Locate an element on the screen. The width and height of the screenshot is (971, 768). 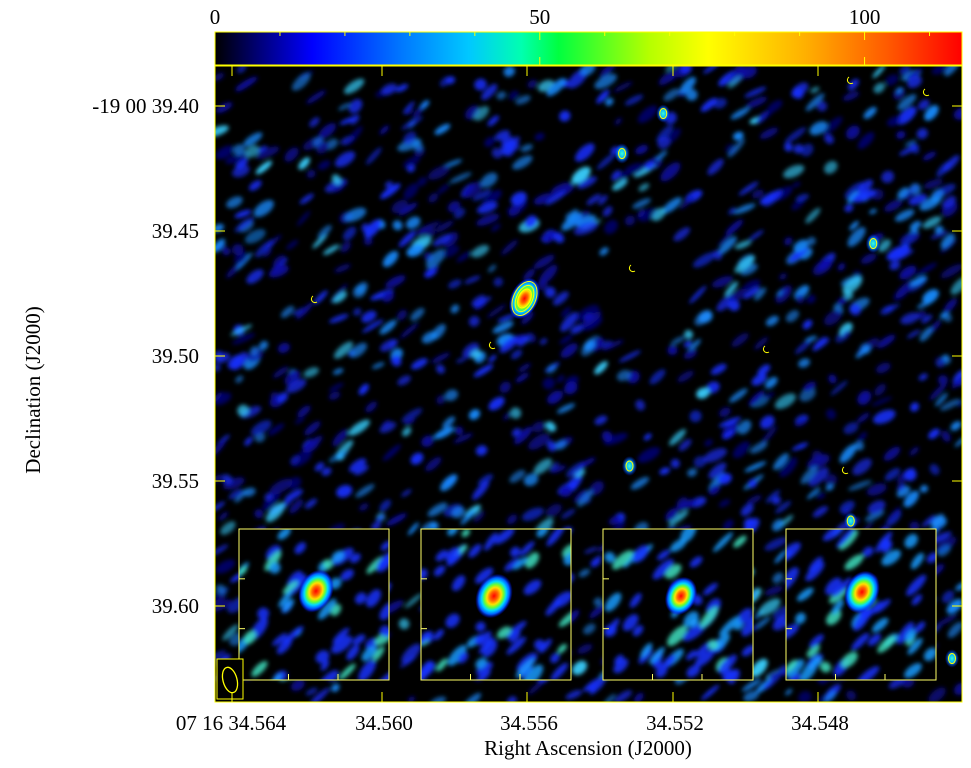
inset-frame is located at coordinates (678, 604).